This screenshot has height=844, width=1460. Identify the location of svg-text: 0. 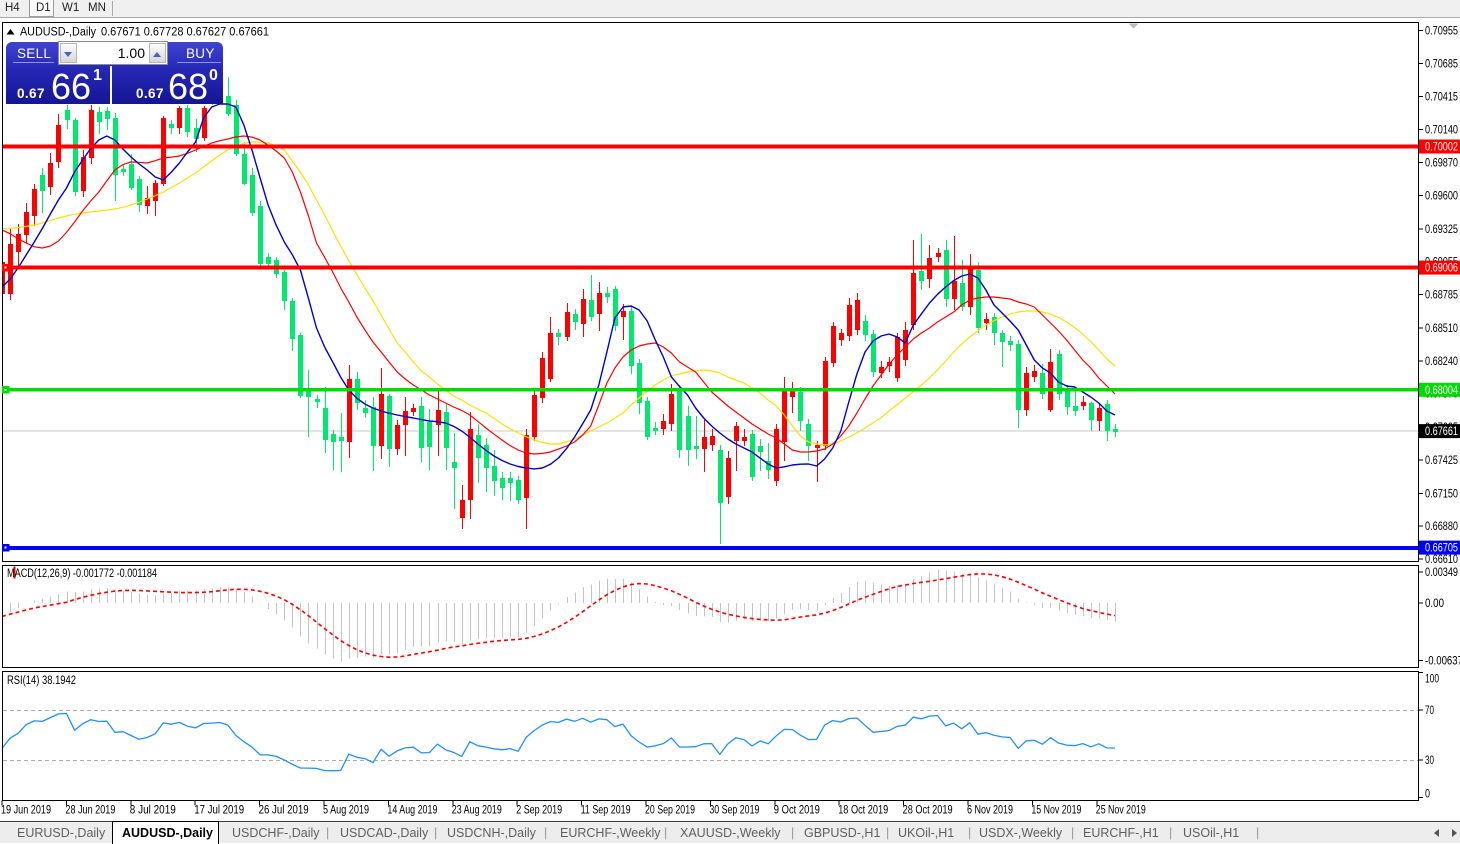
(1427, 795).